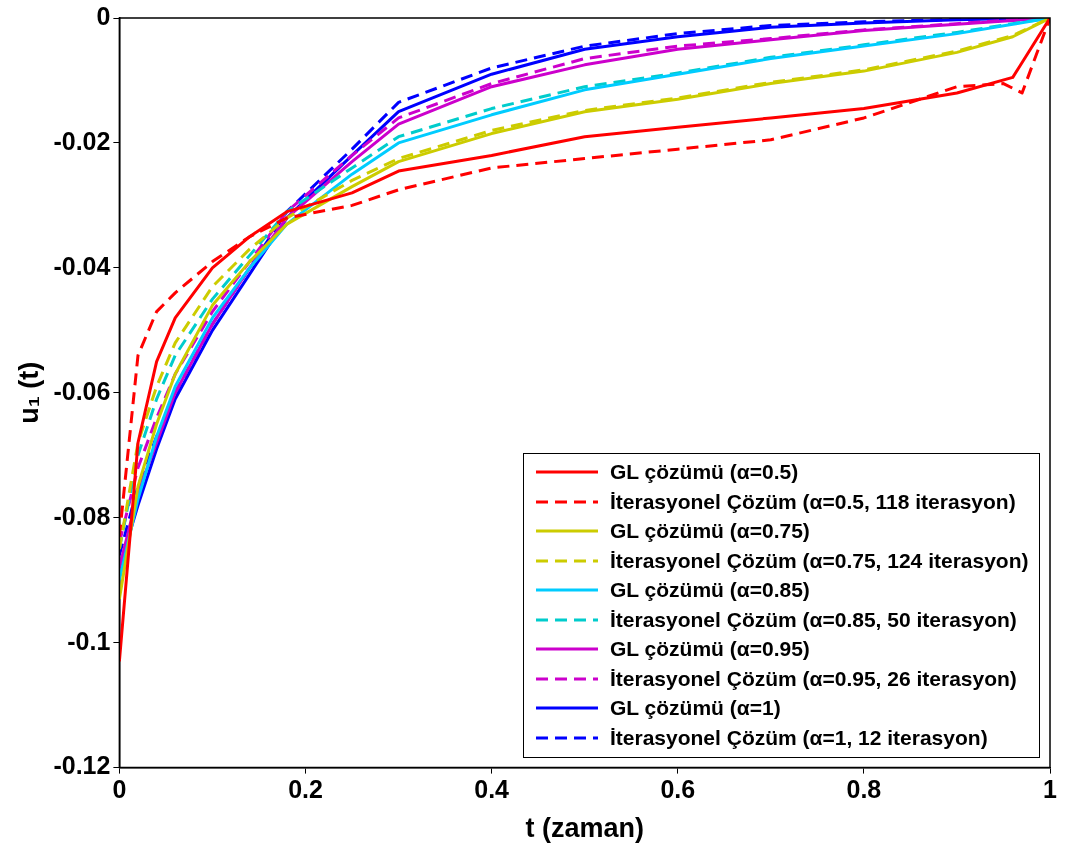 Image resolution: width=1068 pixels, height=850 pixels. Describe the element at coordinates (82, 265) in the screenshot. I see `y-tick-label: -0.04` at that location.